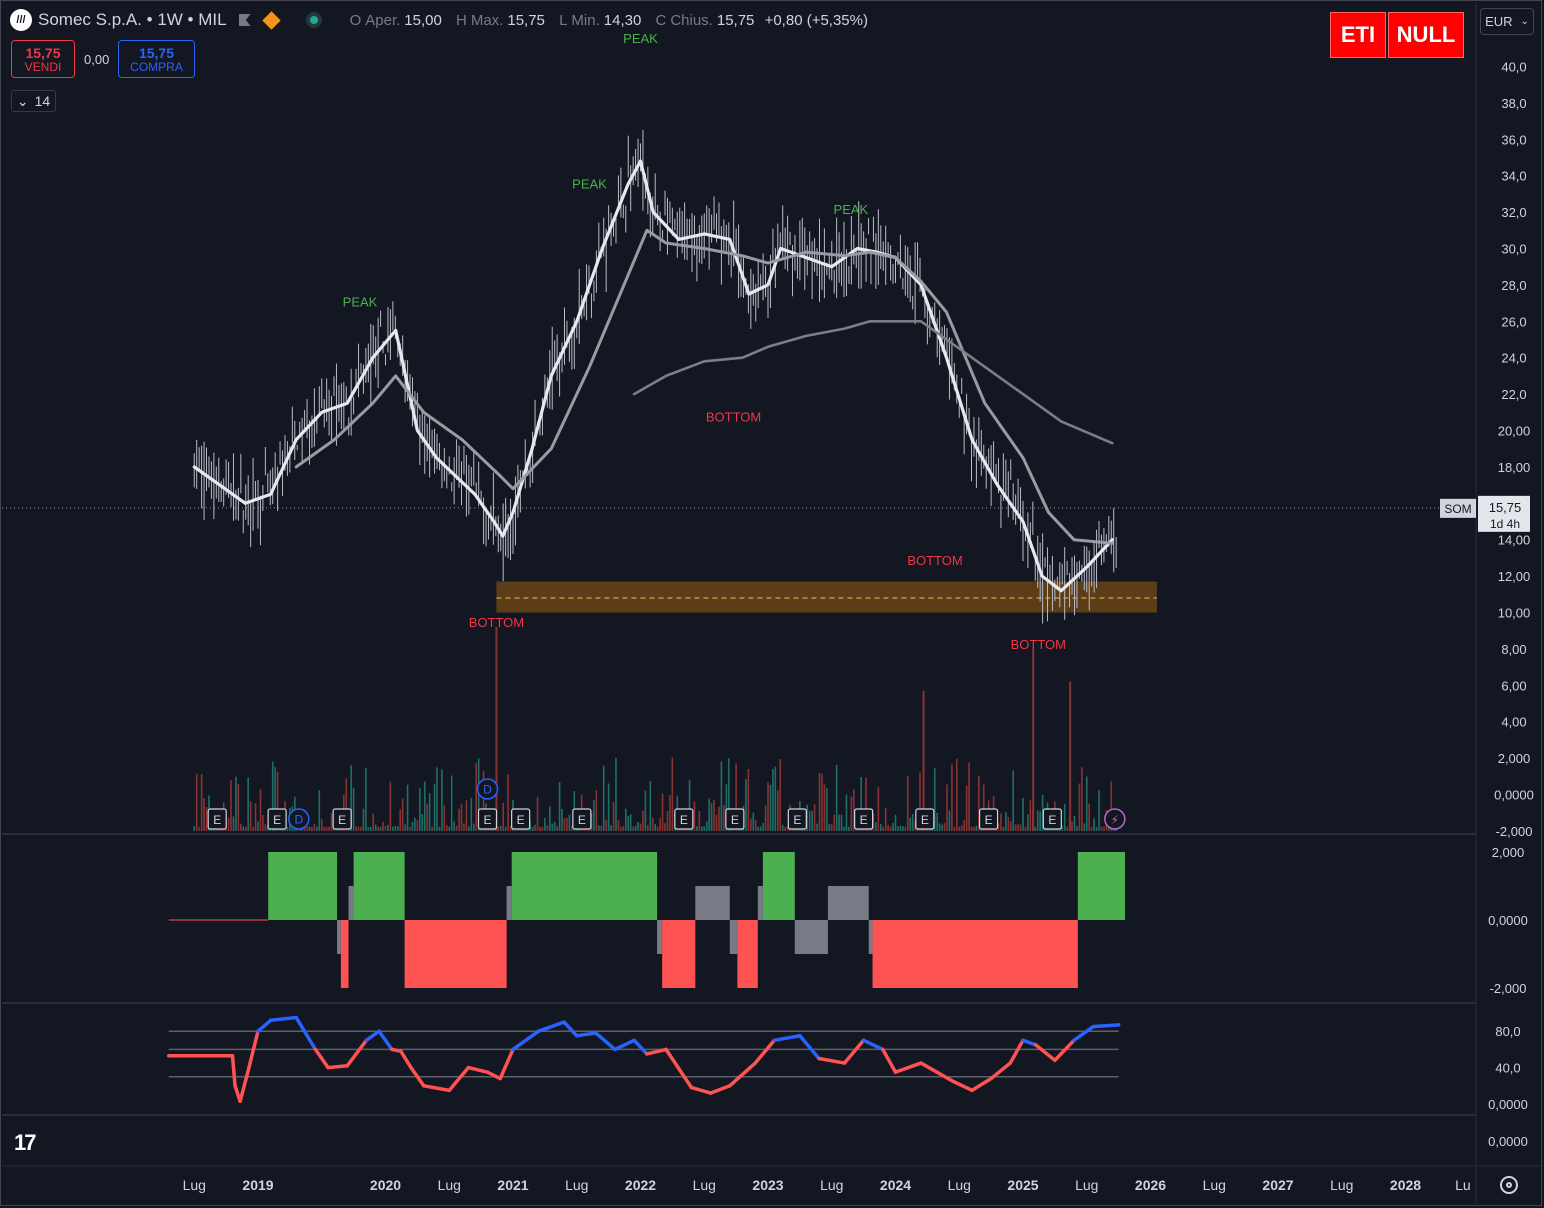  What do you see at coordinates (423, 20) in the screenshot?
I see `open-value: 15,00` at bounding box center [423, 20].